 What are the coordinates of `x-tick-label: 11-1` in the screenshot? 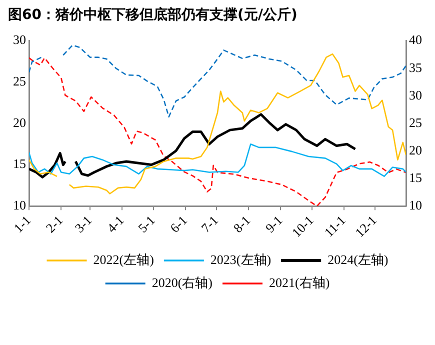 It's located at (334, 226).